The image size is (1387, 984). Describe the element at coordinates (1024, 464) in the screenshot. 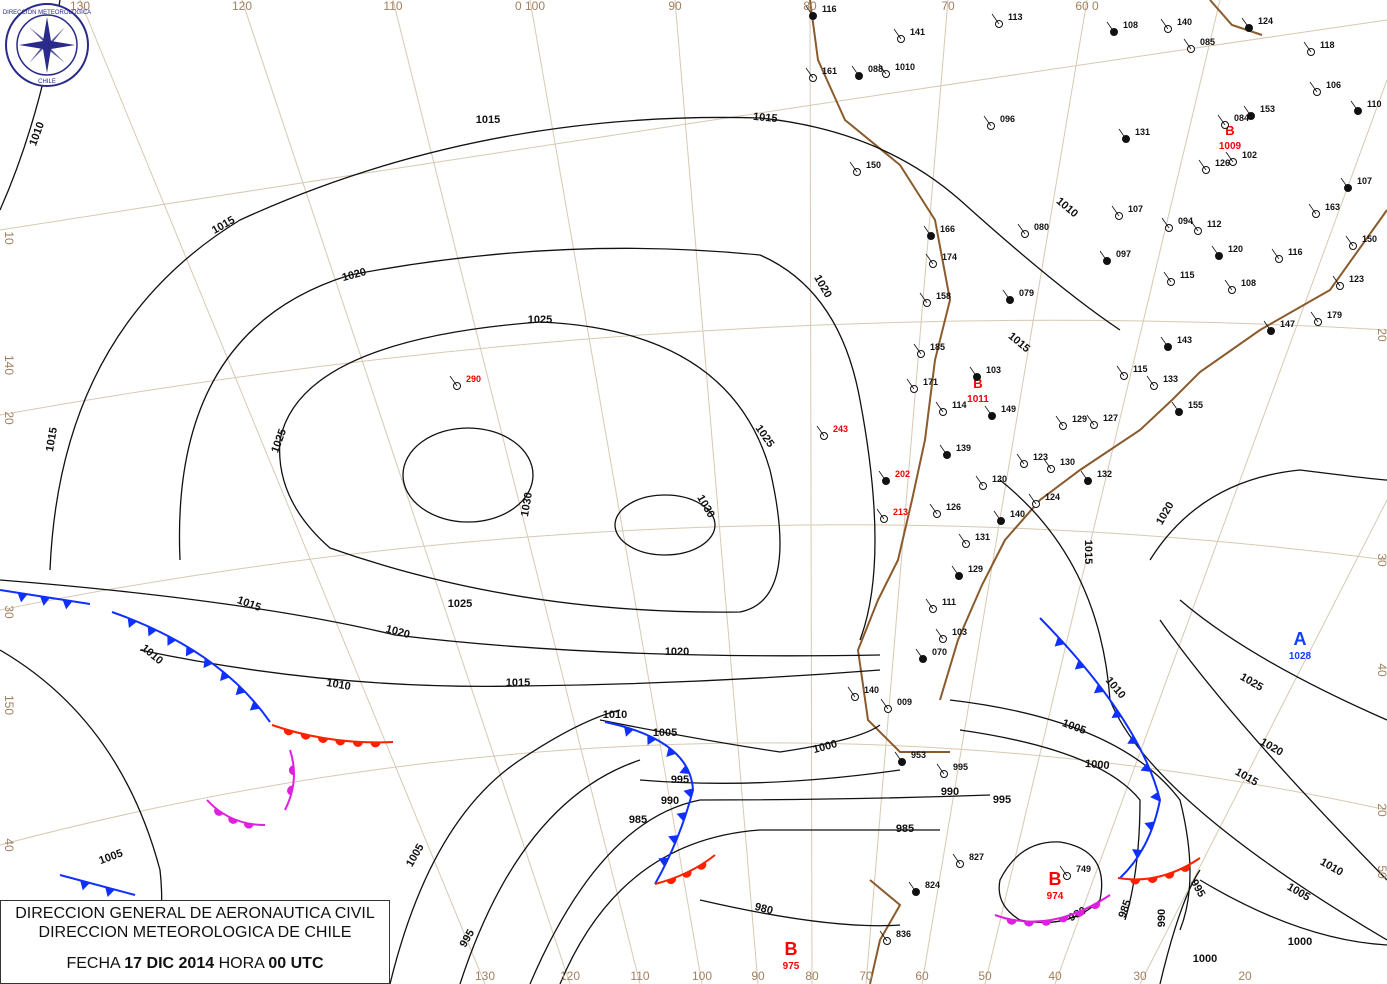

I see `station-circle` at that location.